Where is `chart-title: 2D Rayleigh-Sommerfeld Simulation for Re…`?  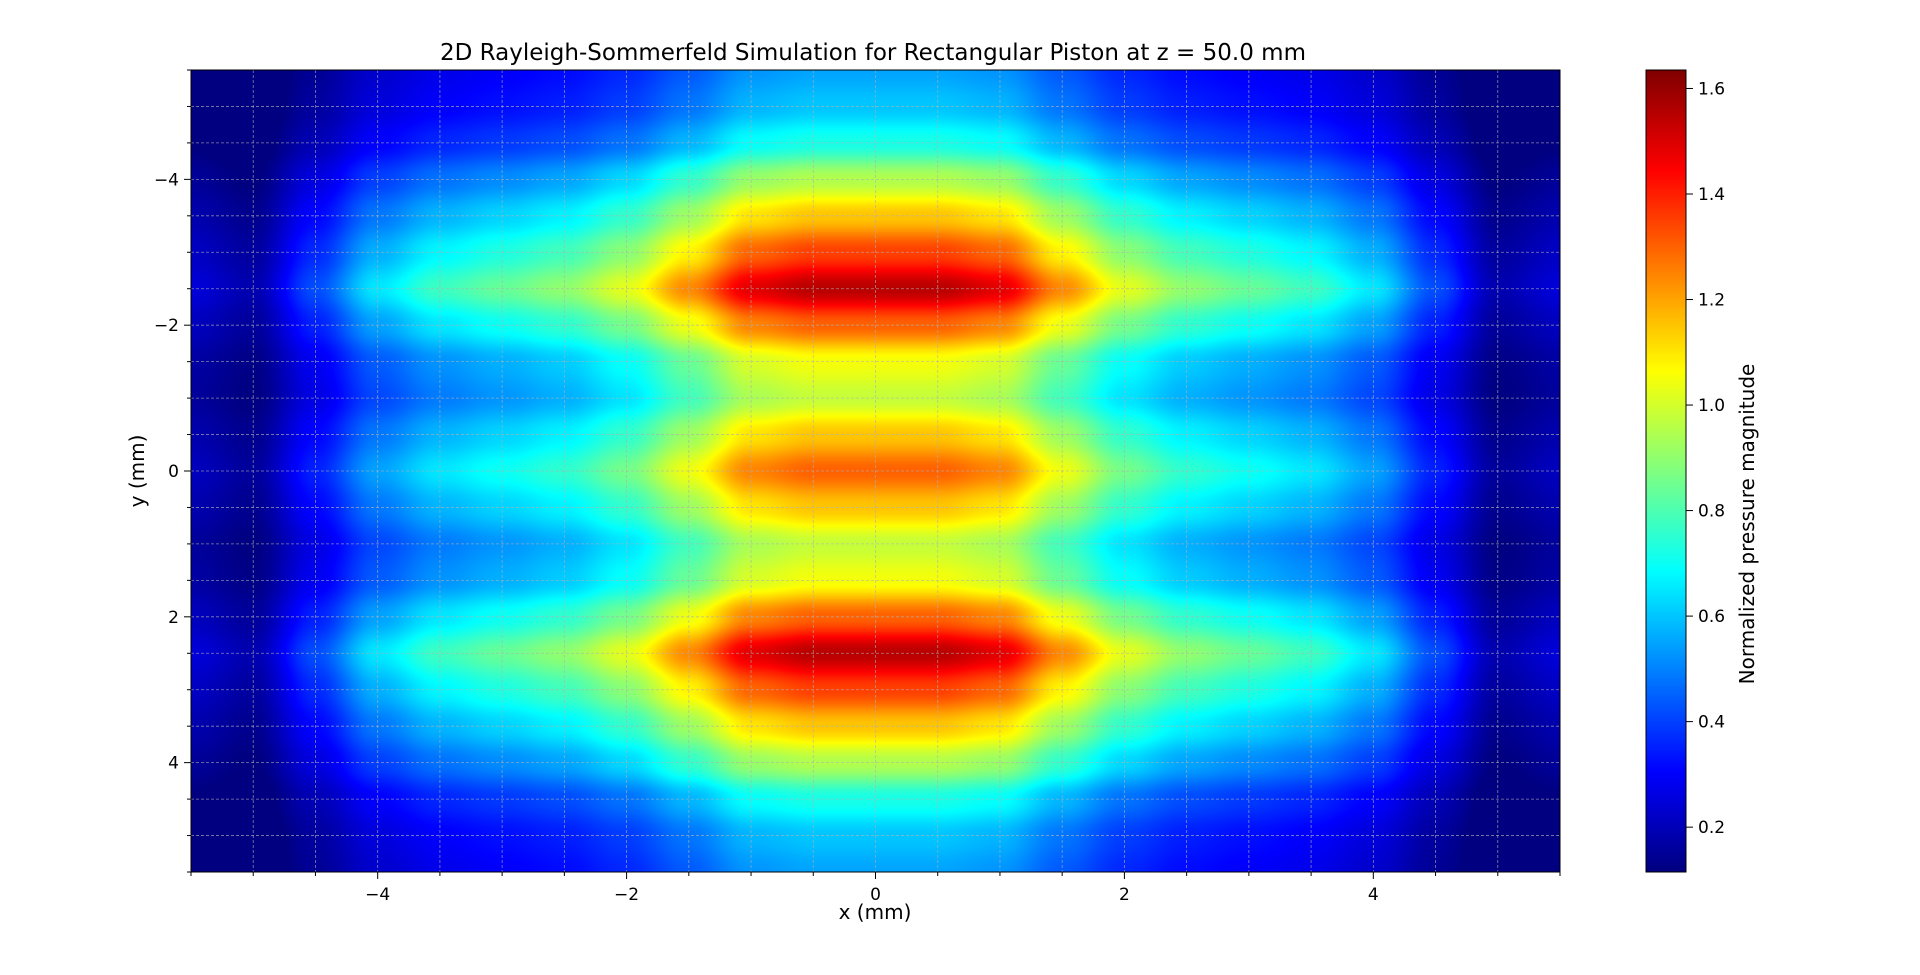 chart-title: 2D Rayleigh-Sommerfeld Simulation for Re… is located at coordinates (873, 53).